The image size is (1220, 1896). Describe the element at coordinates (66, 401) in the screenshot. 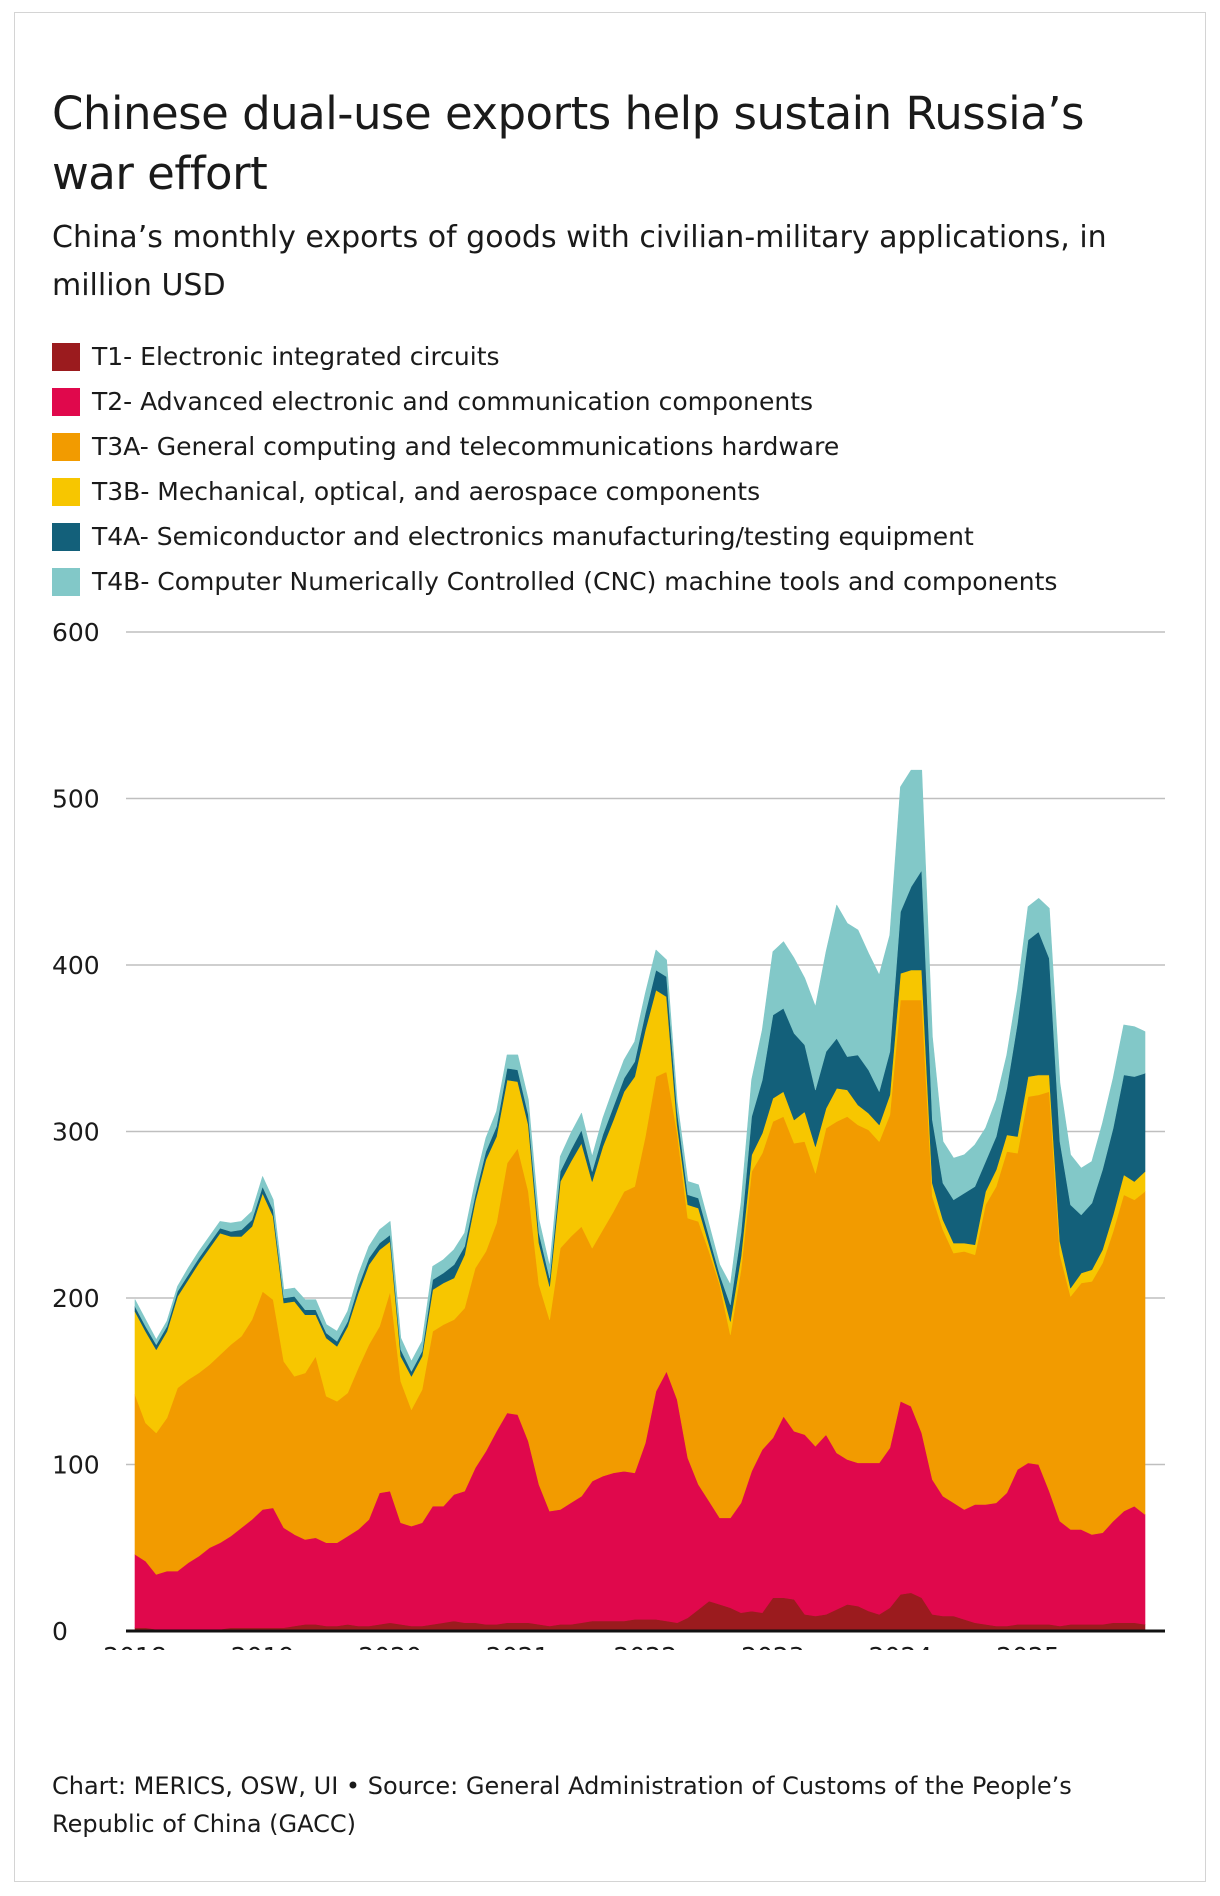

I see `legend-swatch-t2` at that location.